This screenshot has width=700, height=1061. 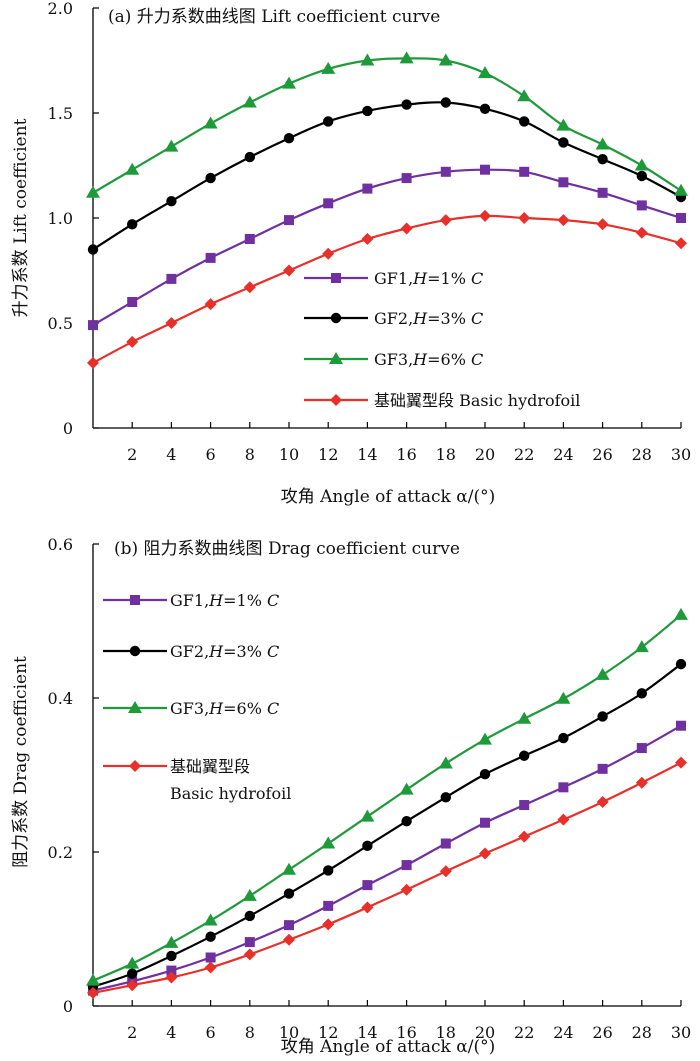 What do you see at coordinates (642, 454) in the screenshot?
I see `a-x-tick-label: 28` at bounding box center [642, 454].